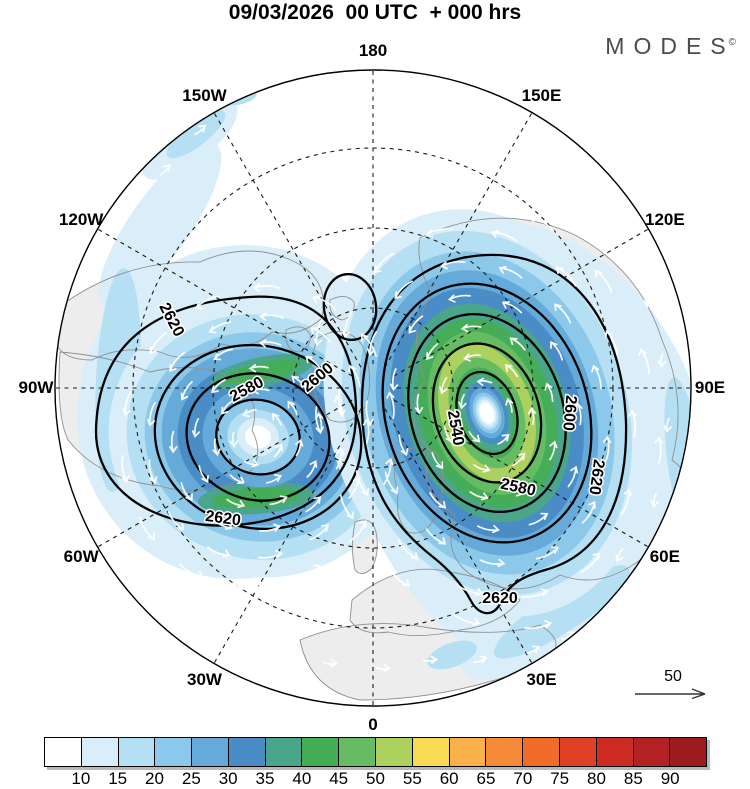 The width and height of the screenshot is (750, 789). What do you see at coordinates (449, 778) in the screenshot?
I see `colorbar-tick-label: 60` at bounding box center [449, 778].